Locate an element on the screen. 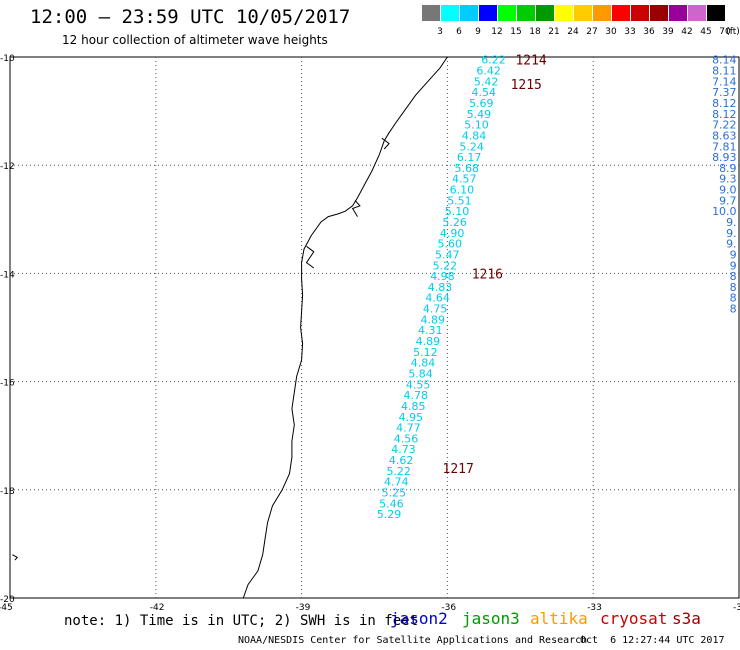 The width and height of the screenshot is (740, 650). legend-label: 70 is located at coordinates (725, 32).